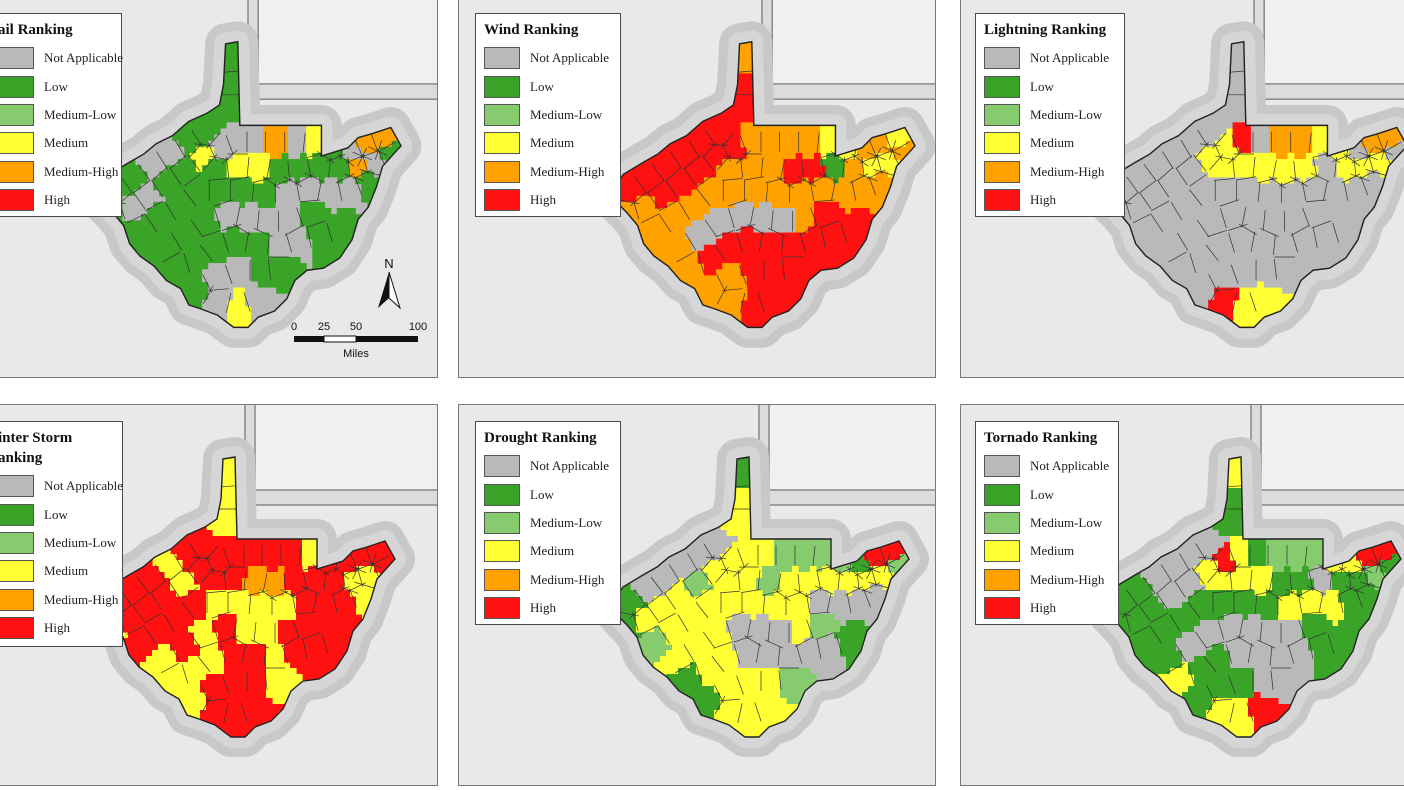 Image resolution: width=1404 pixels, height=790 pixels. I want to click on scale-tick-25: 25, so click(324, 327).